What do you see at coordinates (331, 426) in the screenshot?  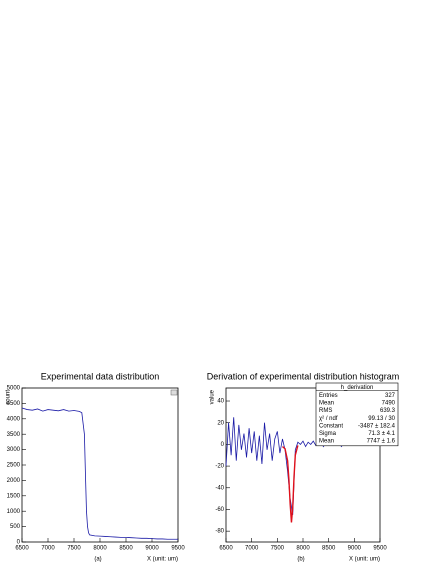 I see `stats-key: Constant` at bounding box center [331, 426].